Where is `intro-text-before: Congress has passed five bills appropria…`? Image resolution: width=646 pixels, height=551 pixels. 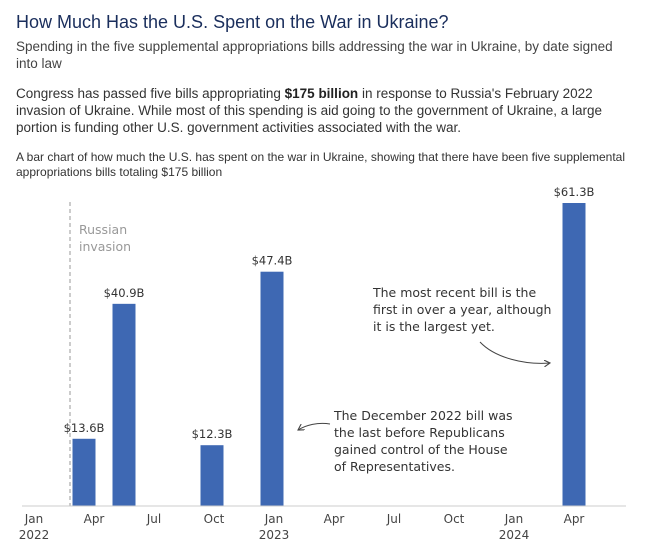 intro-text-before: Congress has passed five bills appropria… is located at coordinates (150, 93).